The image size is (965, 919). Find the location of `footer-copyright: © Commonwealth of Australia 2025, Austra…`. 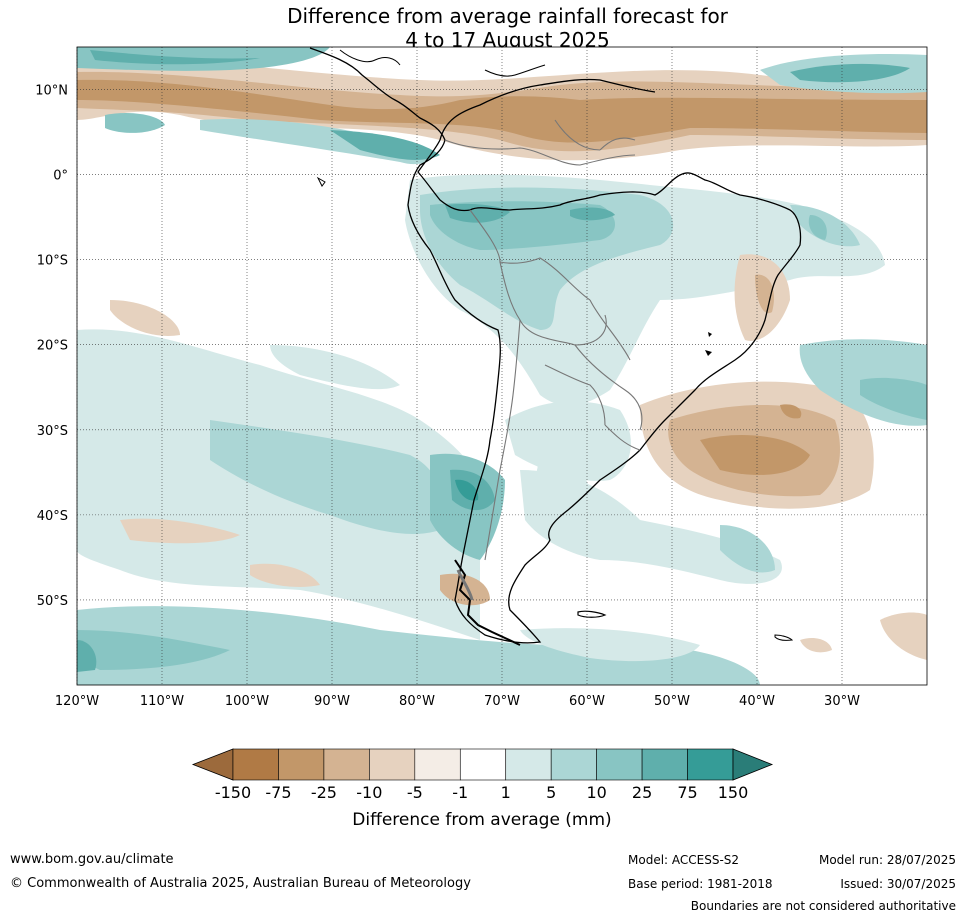

footer-copyright: © Commonwealth of Australia 2025, Austra… is located at coordinates (240, 883).